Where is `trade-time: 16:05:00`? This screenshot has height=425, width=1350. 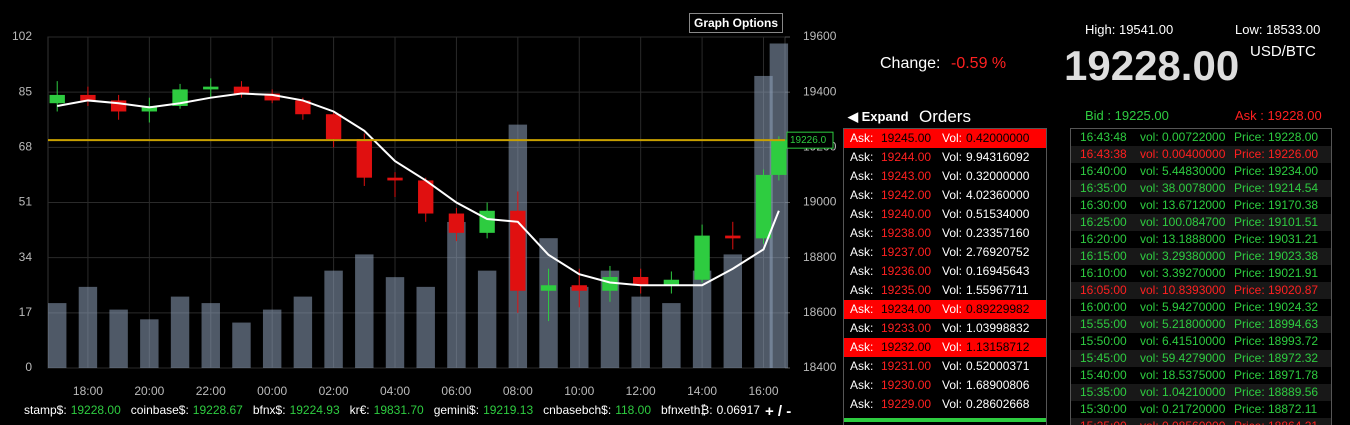 trade-time: 16:05:00 is located at coordinates (1103, 290).